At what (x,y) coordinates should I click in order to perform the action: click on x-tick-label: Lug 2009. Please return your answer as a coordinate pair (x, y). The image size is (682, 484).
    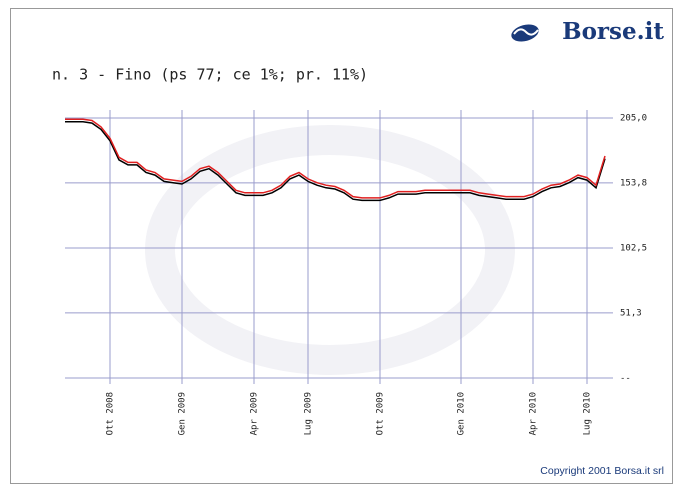
    Looking at the image, I should click on (309, 413).